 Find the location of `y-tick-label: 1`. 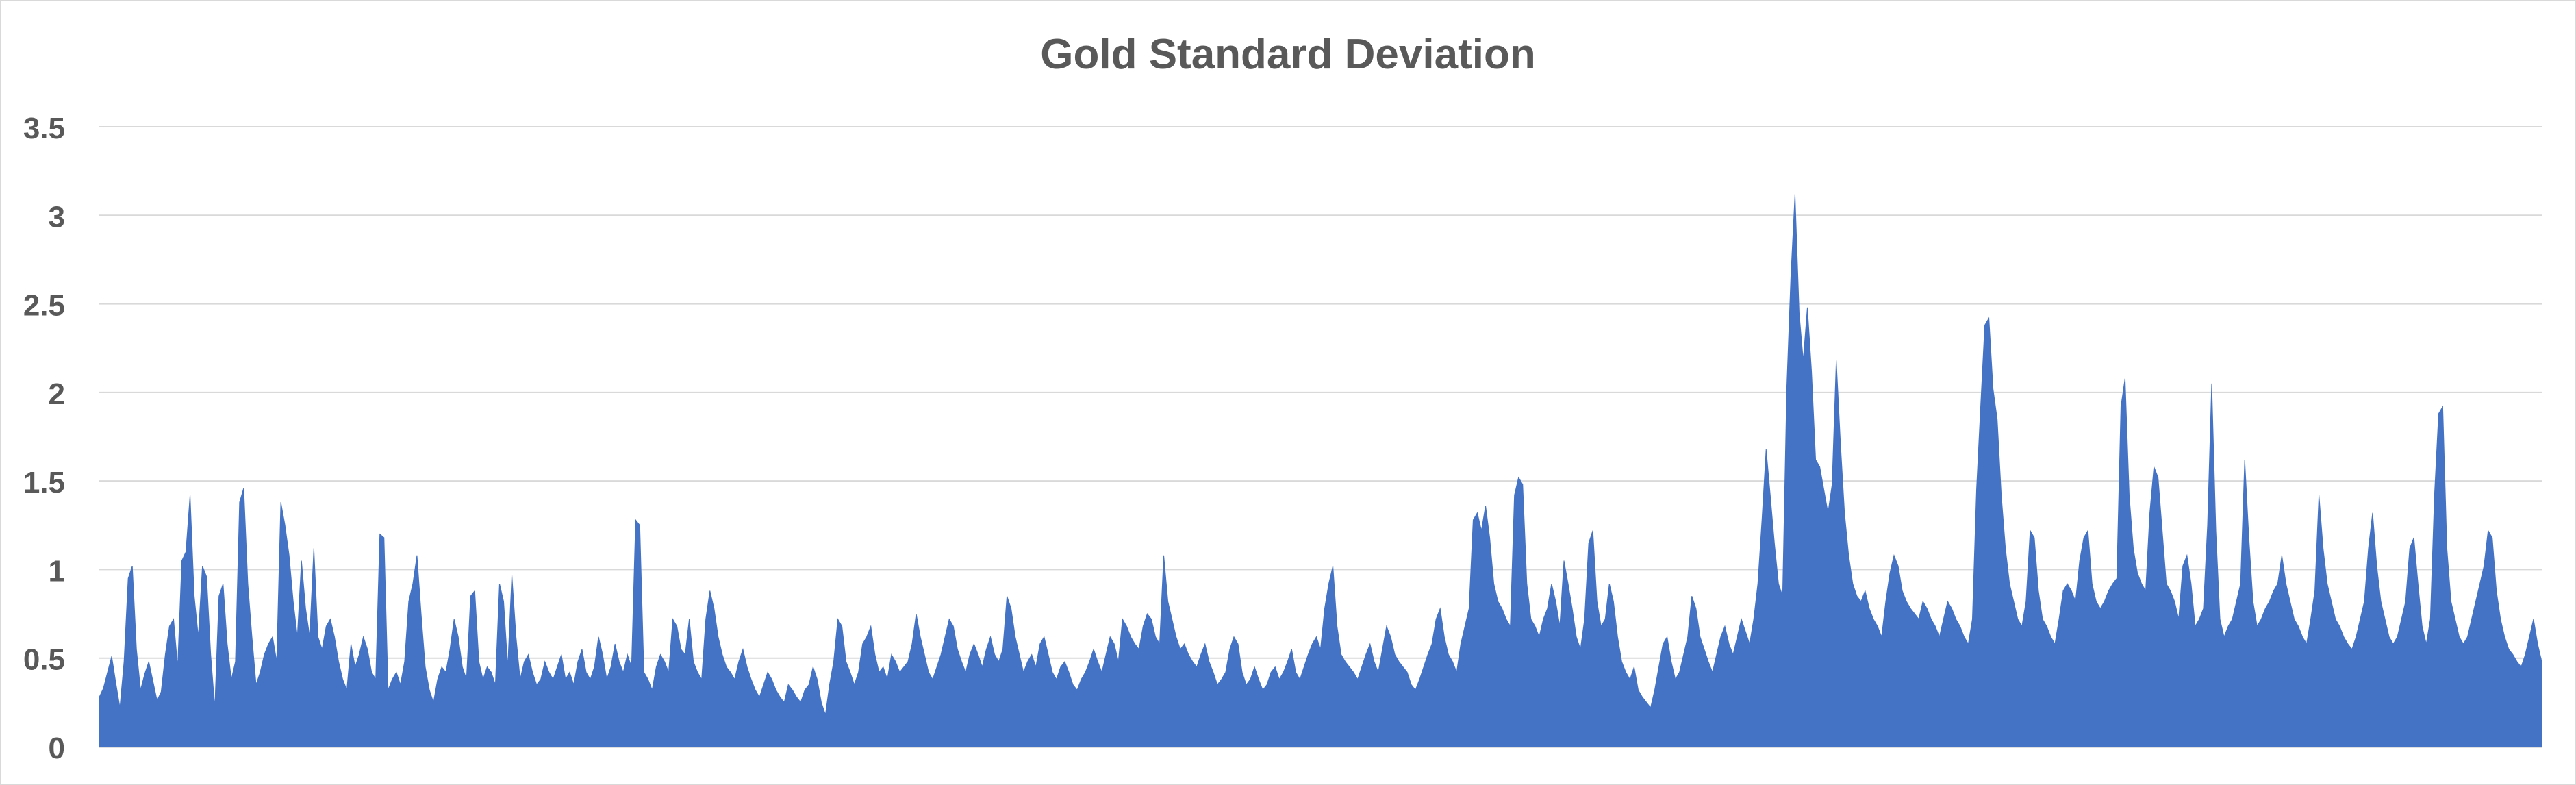

y-tick-label: 1 is located at coordinates (57, 571).